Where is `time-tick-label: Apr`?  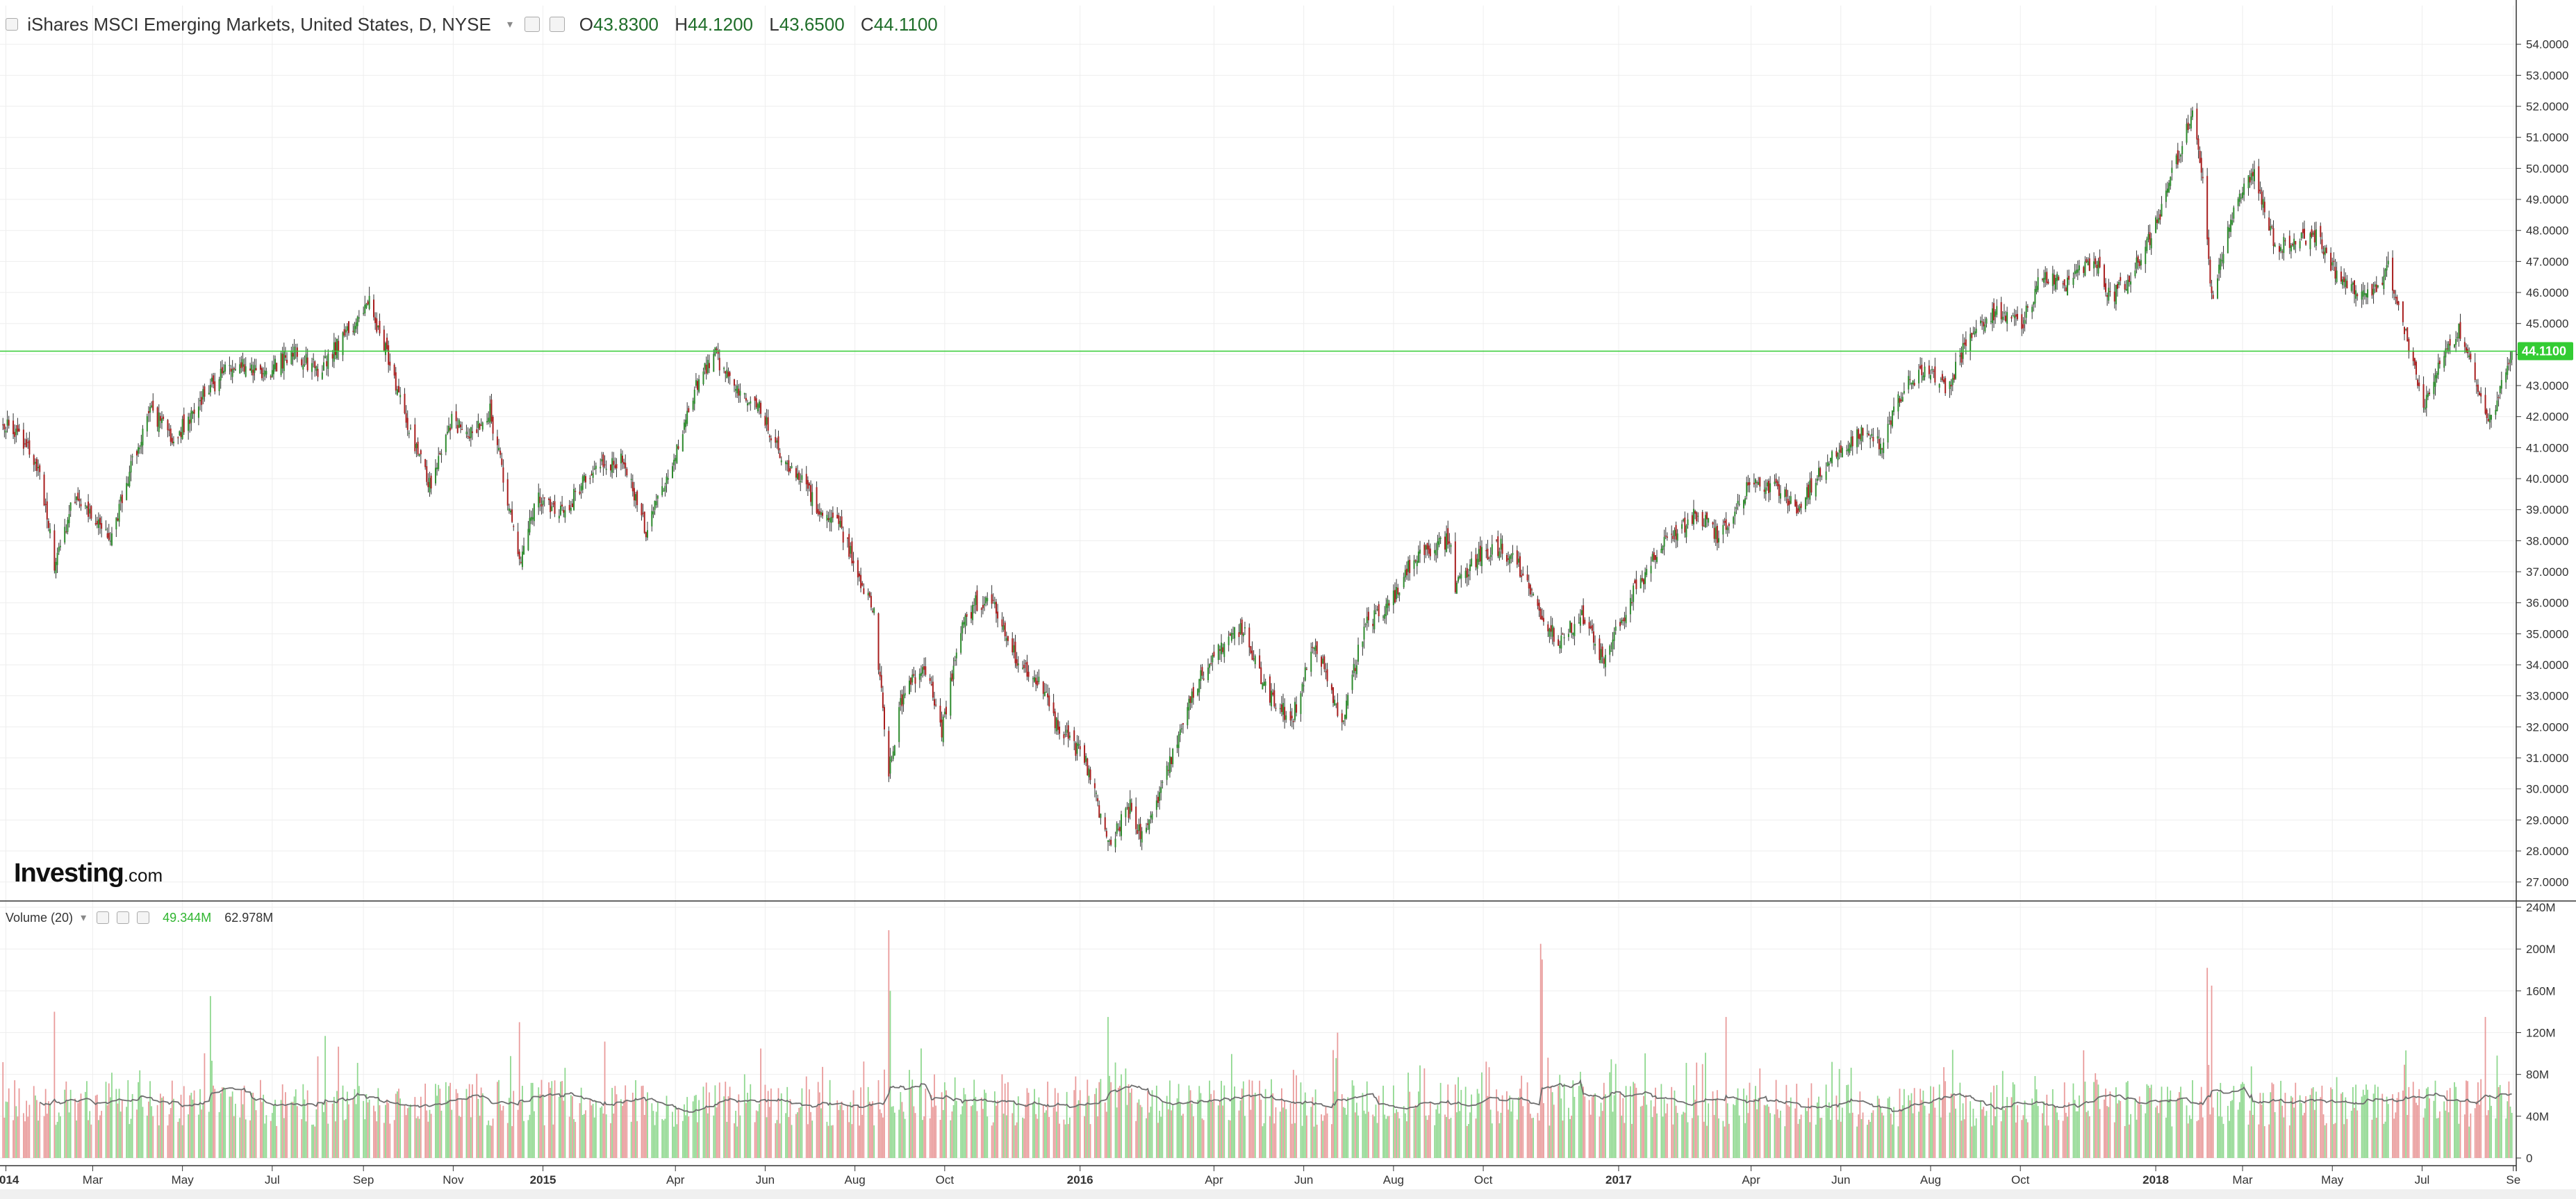
time-tick-label: Apr is located at coordinates (1214, 1179).